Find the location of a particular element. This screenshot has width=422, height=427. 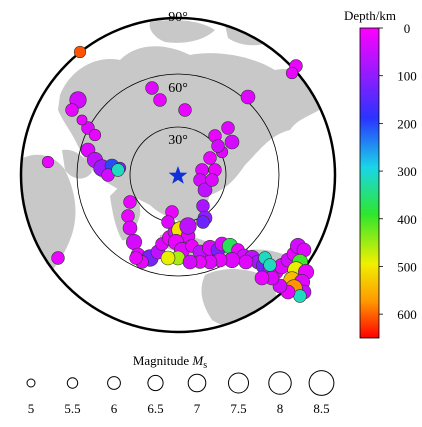

colorbar-tick-label: 0 is located at coordinates (407, 28).